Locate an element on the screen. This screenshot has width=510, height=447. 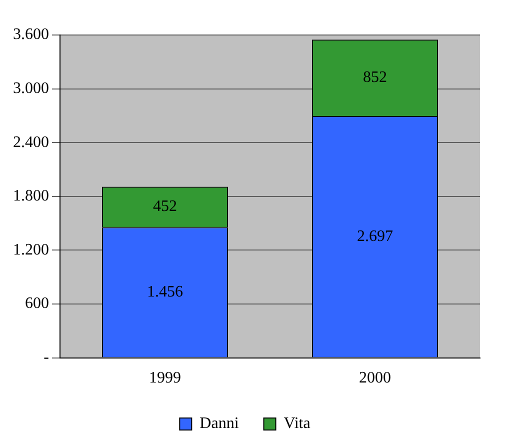
legend-label: Vita is located at coordinates (297, 423).